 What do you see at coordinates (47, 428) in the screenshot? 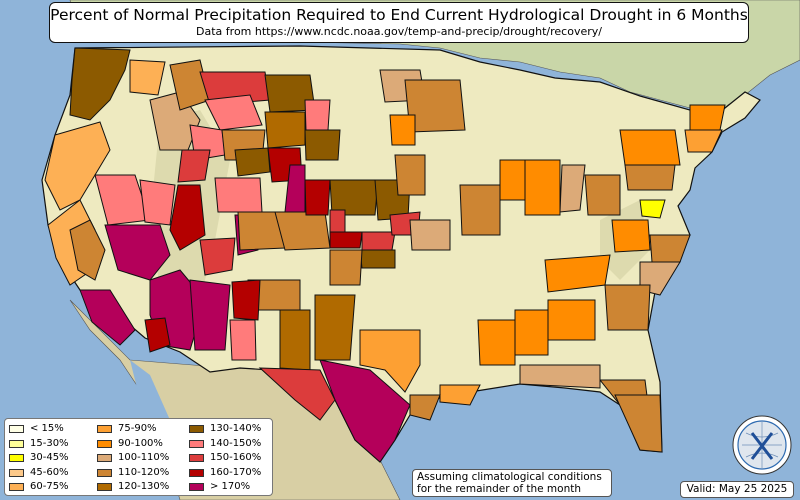
I see `legend-label: < 15%` at bounding box center [47, 428].